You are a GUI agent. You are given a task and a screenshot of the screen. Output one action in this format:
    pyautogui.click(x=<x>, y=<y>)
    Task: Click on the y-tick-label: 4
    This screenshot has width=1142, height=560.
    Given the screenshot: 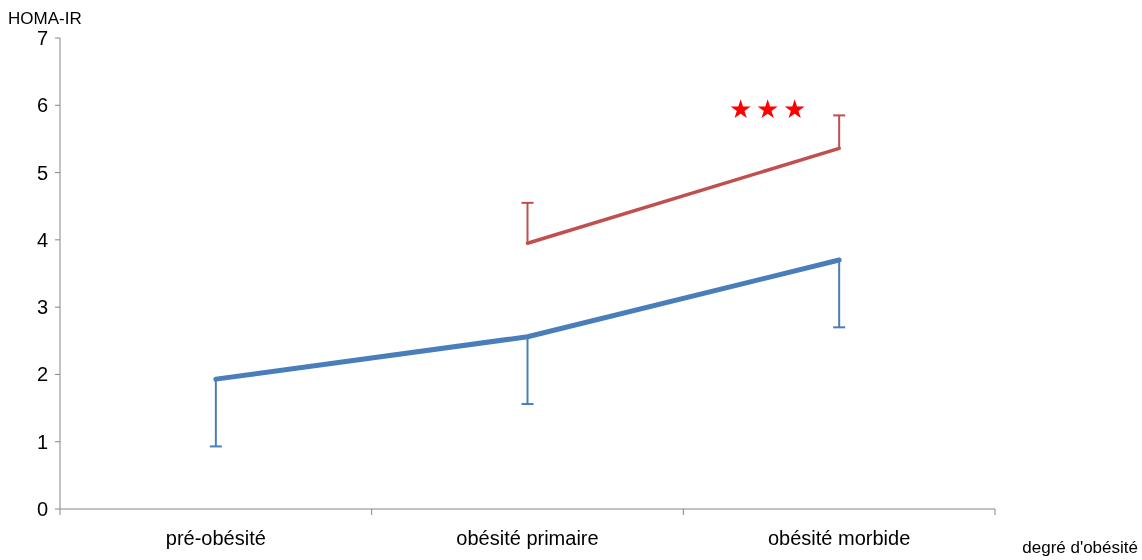 What is the action you would take?
    pyautogui.click(x=42, y=239)
    